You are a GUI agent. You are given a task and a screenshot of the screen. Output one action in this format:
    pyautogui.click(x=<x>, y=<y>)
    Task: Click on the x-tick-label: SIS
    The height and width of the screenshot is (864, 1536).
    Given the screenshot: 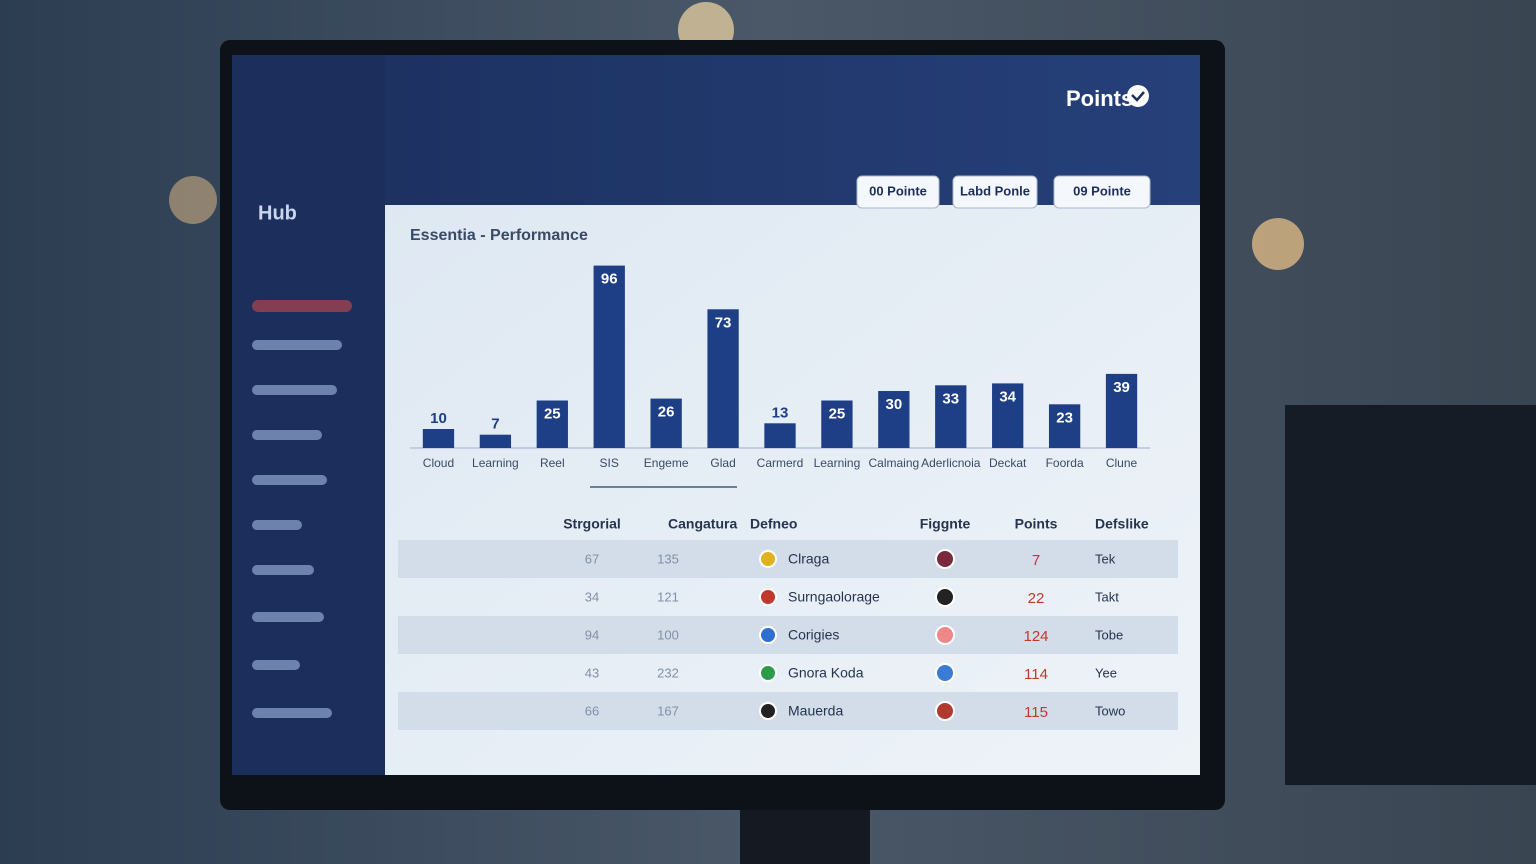 What is the action you would take?
    pyautogui.click(x=609, y=463)
    